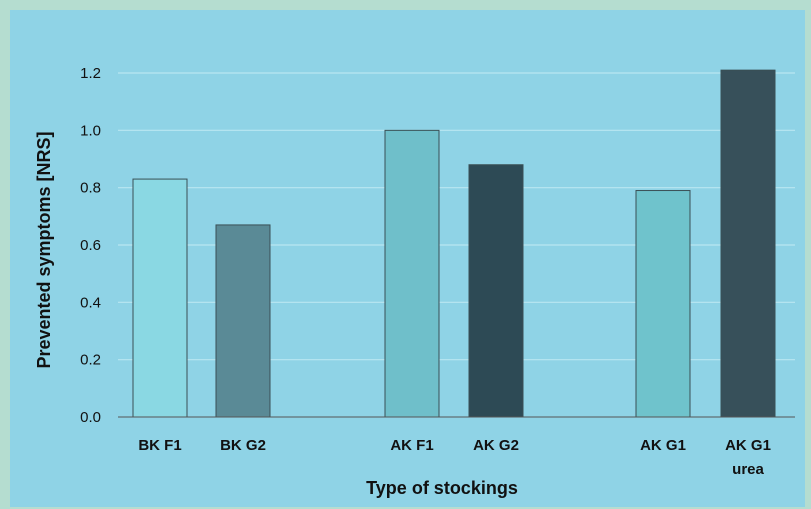 The image size is (811, 509). I want to click on x-category-label: BK F1, so click(159, 445).